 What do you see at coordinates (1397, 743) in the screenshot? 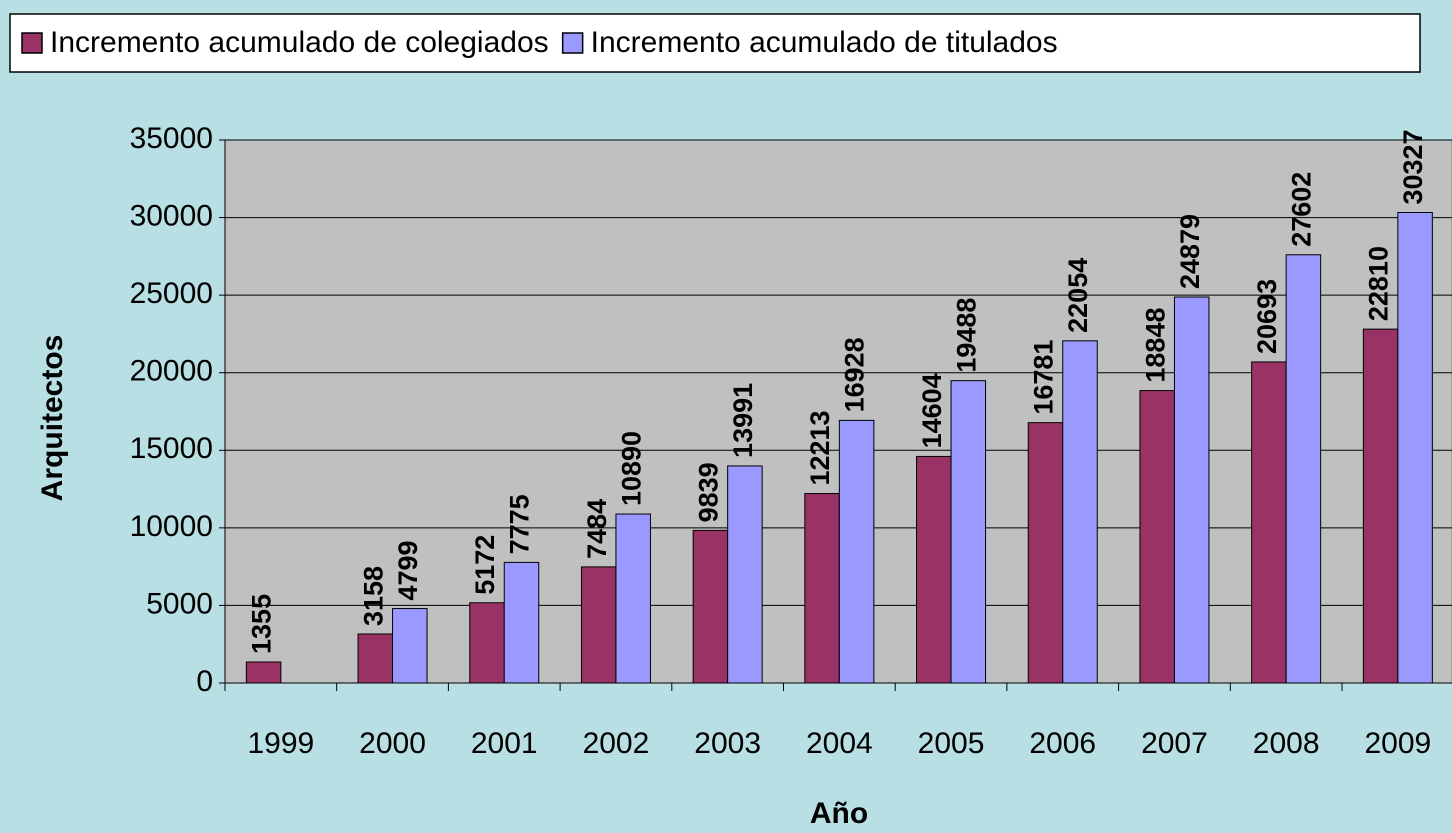
I see `x-tick-label: 2009` at bounding box center [1397, 743].